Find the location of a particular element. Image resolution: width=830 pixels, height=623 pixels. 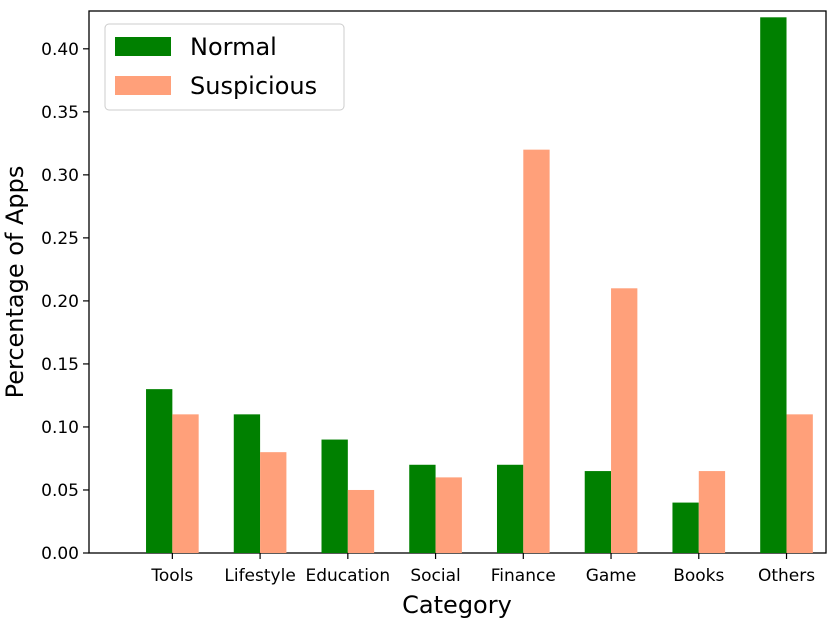

y-axis-title: Percentage of Apps is located at coordinates (15, 282).